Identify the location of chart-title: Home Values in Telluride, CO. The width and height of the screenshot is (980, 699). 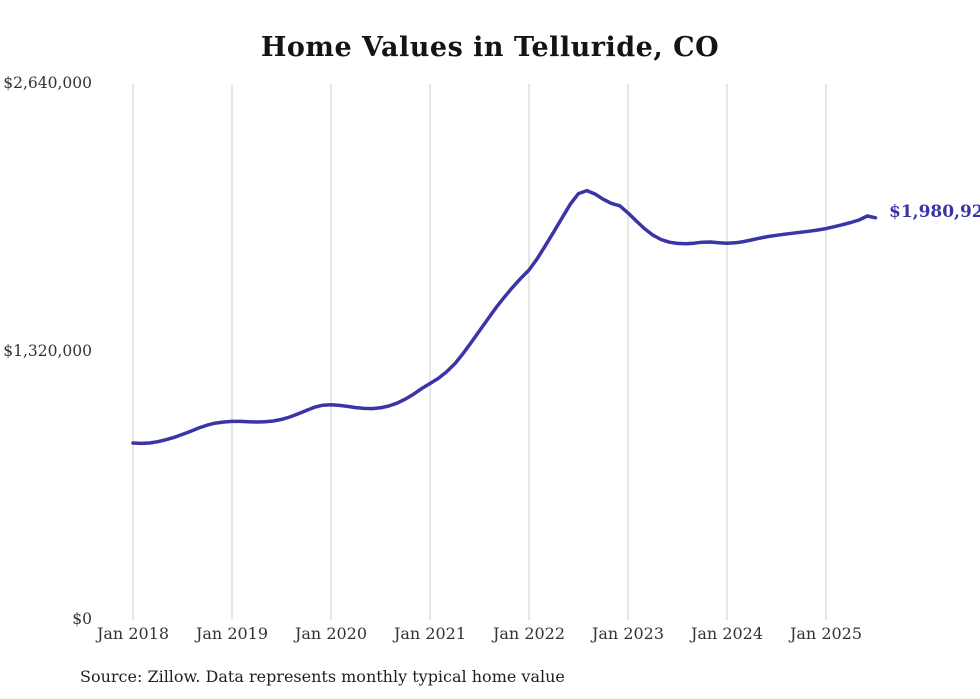
(490, 47).